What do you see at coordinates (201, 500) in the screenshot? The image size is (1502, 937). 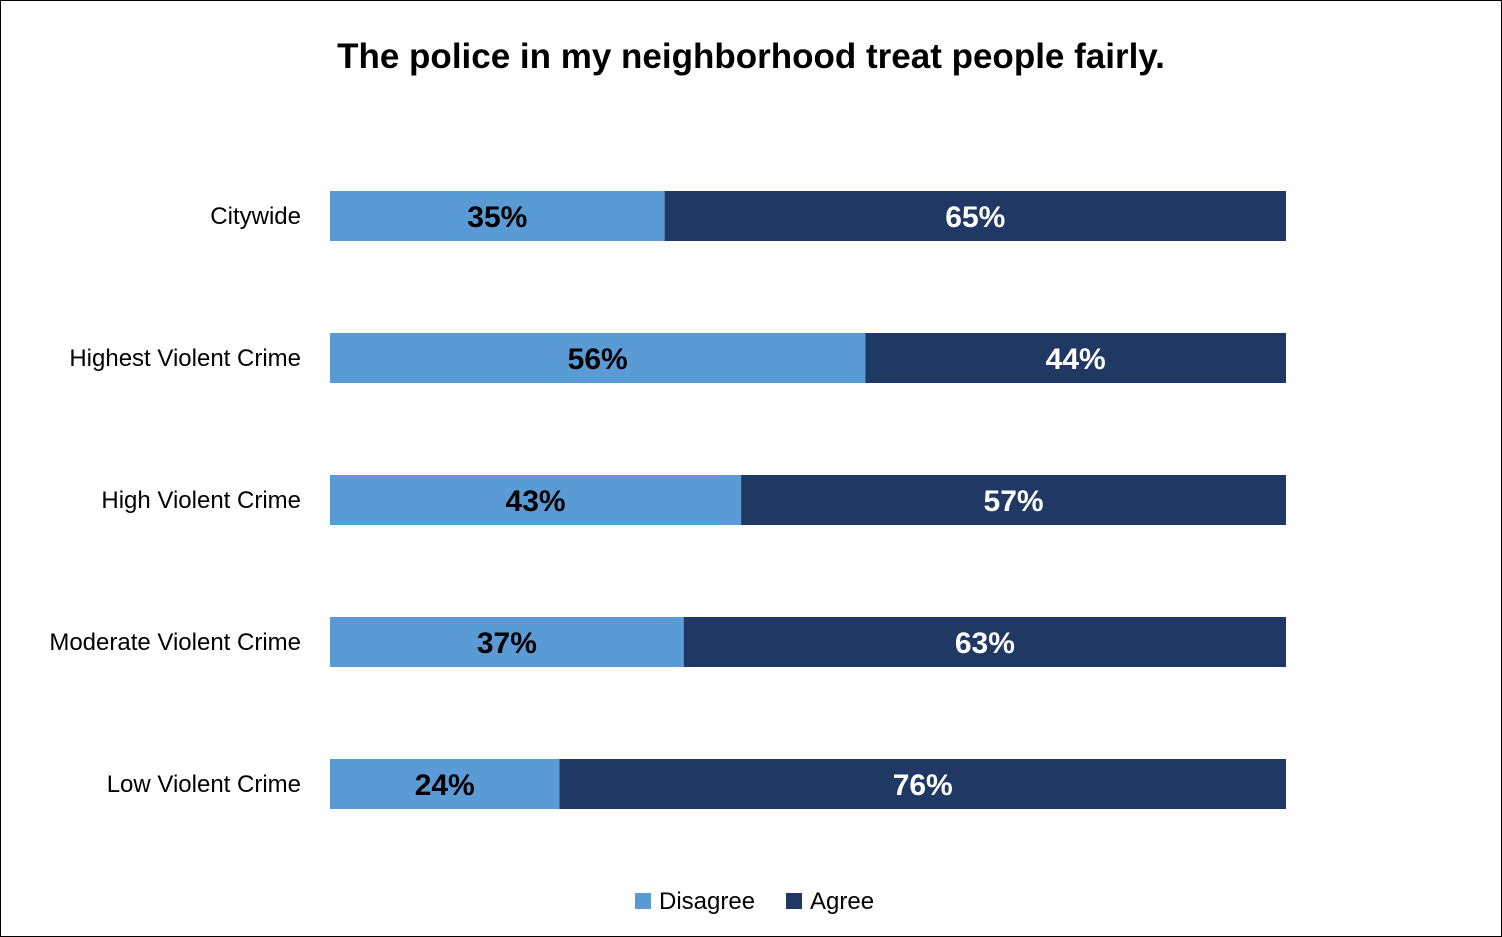 I see `category-label-high-violent-crime: High Violent Crime` at bounding box center [201, 500].